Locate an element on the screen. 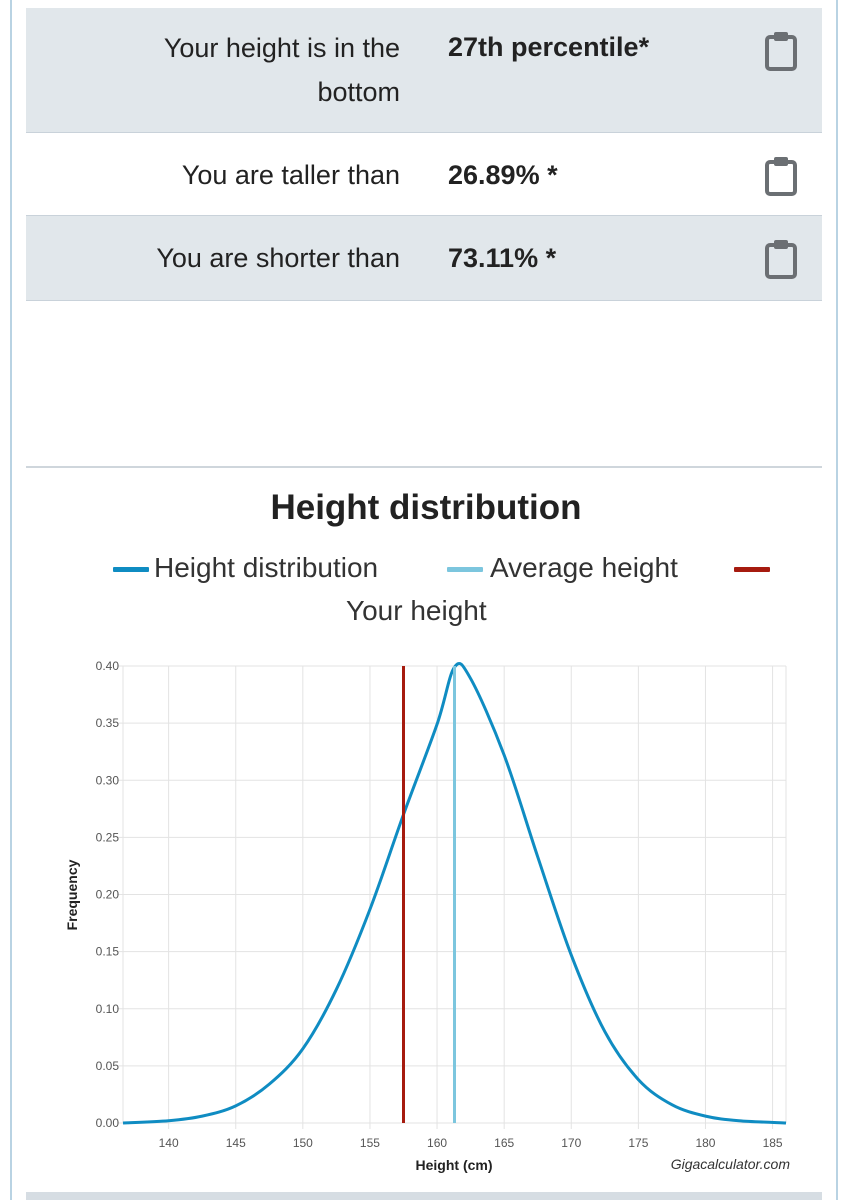 Image resolution: width=852 pixels, height=1200 pixels. shorter-than-label: You are shorter than is located at coordinates (278, 258).